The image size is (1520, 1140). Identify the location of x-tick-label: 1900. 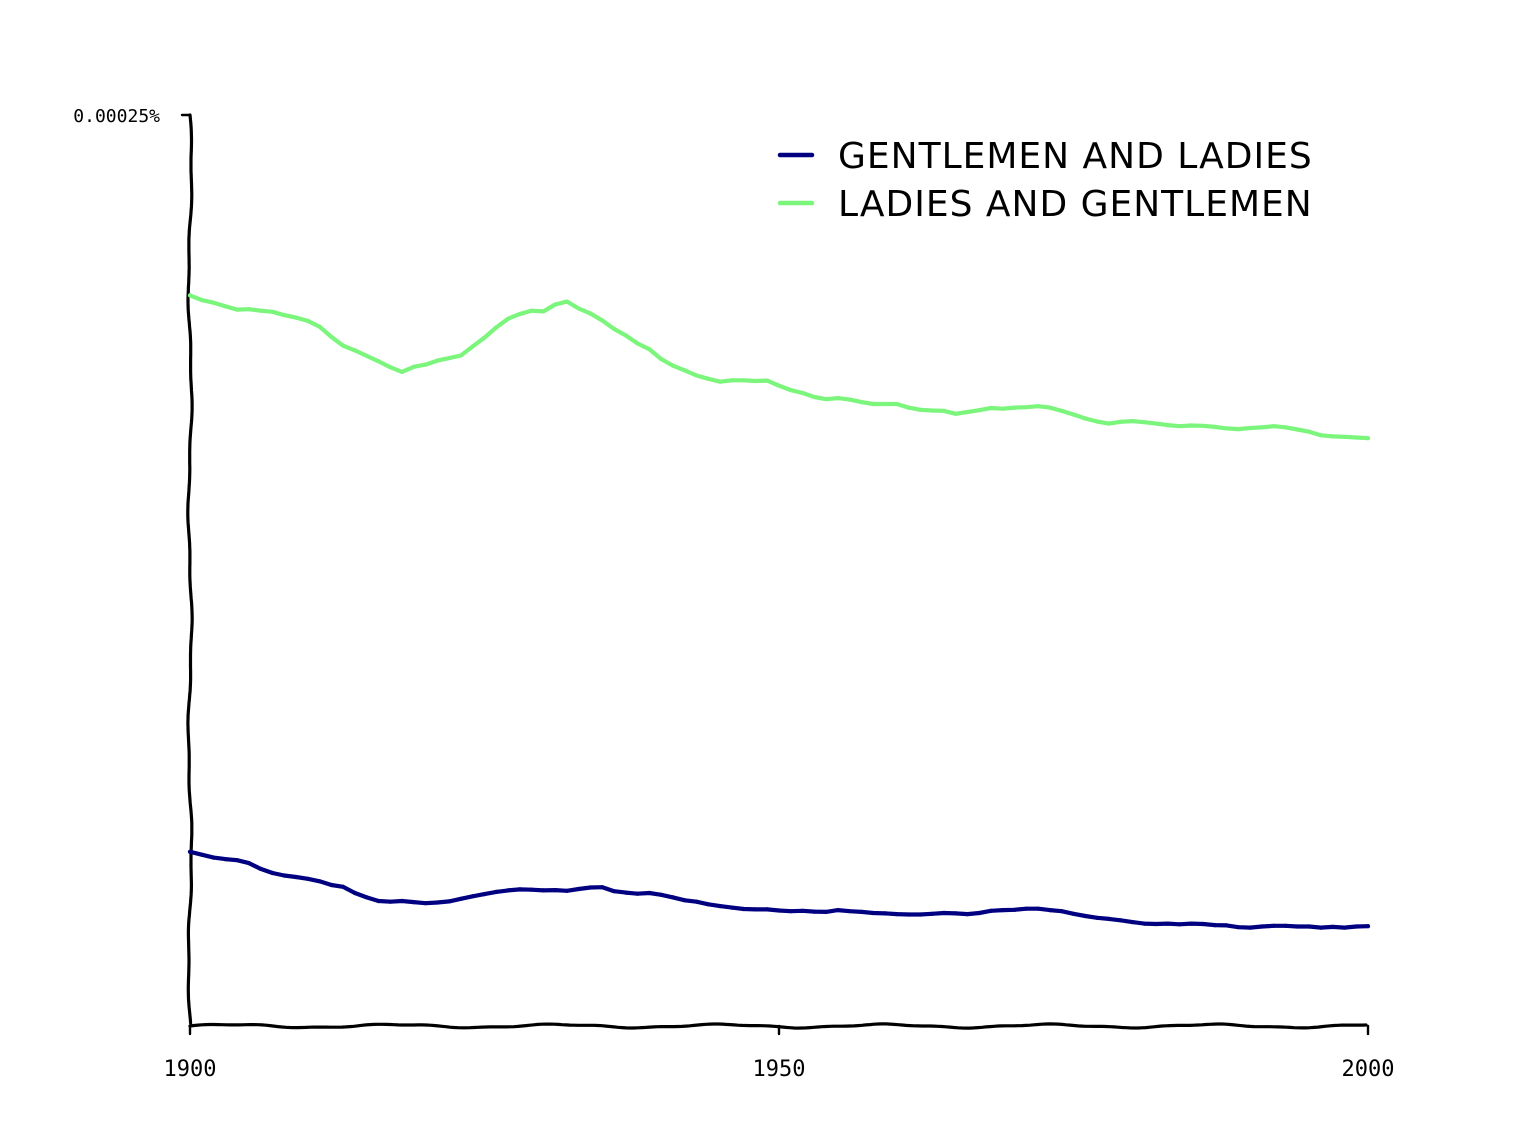
(190, 1069).